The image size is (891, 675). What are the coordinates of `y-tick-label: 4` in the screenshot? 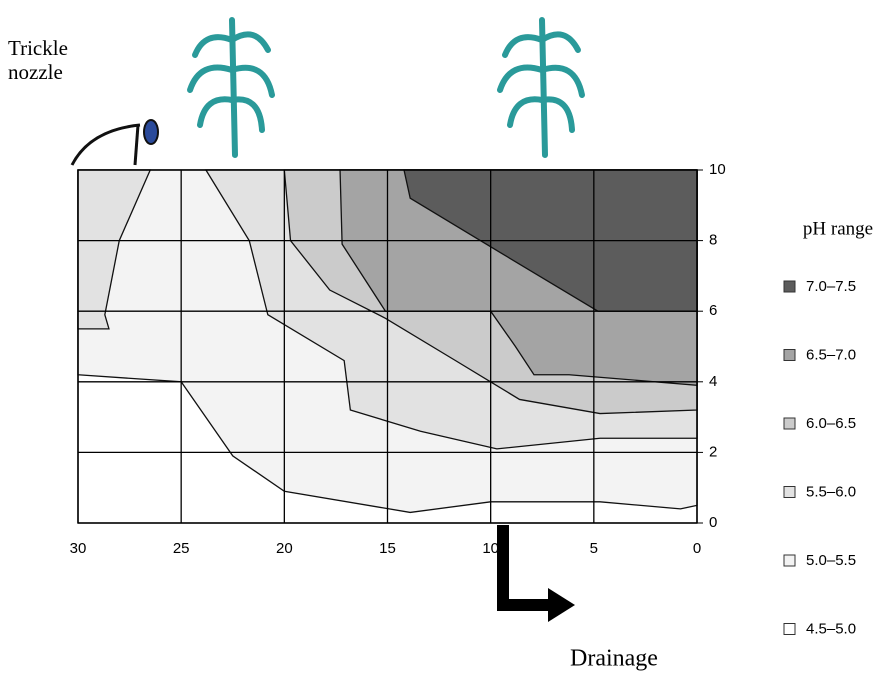 It's located at (713, 381).